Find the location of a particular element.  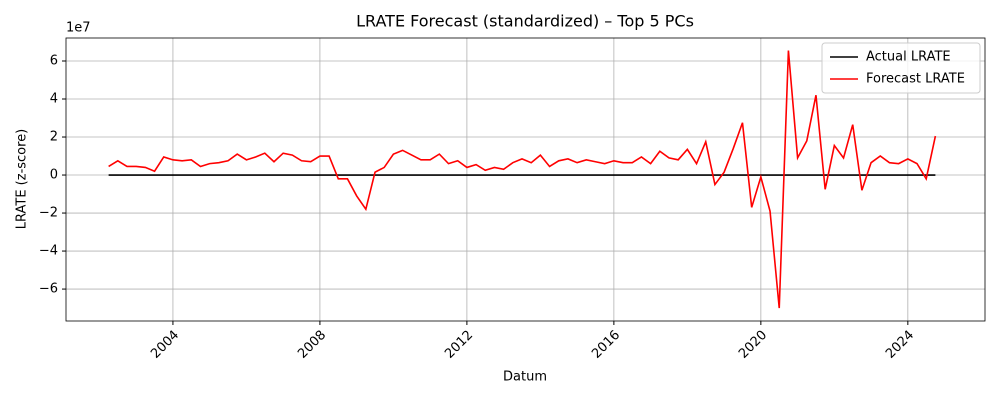

legend-label: Forecast LRATE is located at coordinates (915, 79).